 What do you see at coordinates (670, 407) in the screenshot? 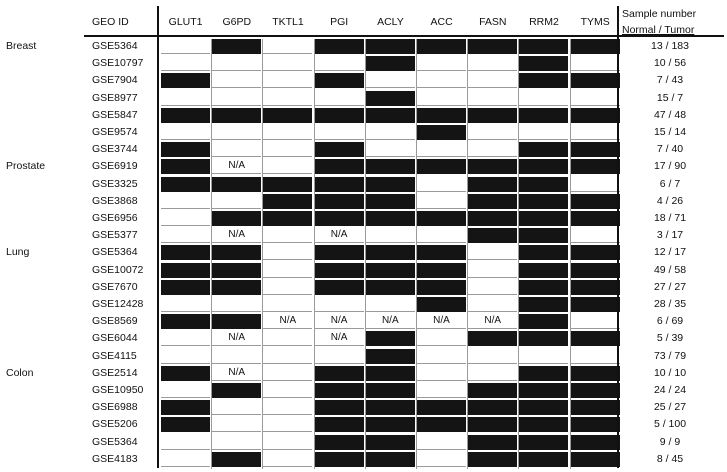
I see `sample-count-cell: 25 / 27` at bounding box center [670, 407].